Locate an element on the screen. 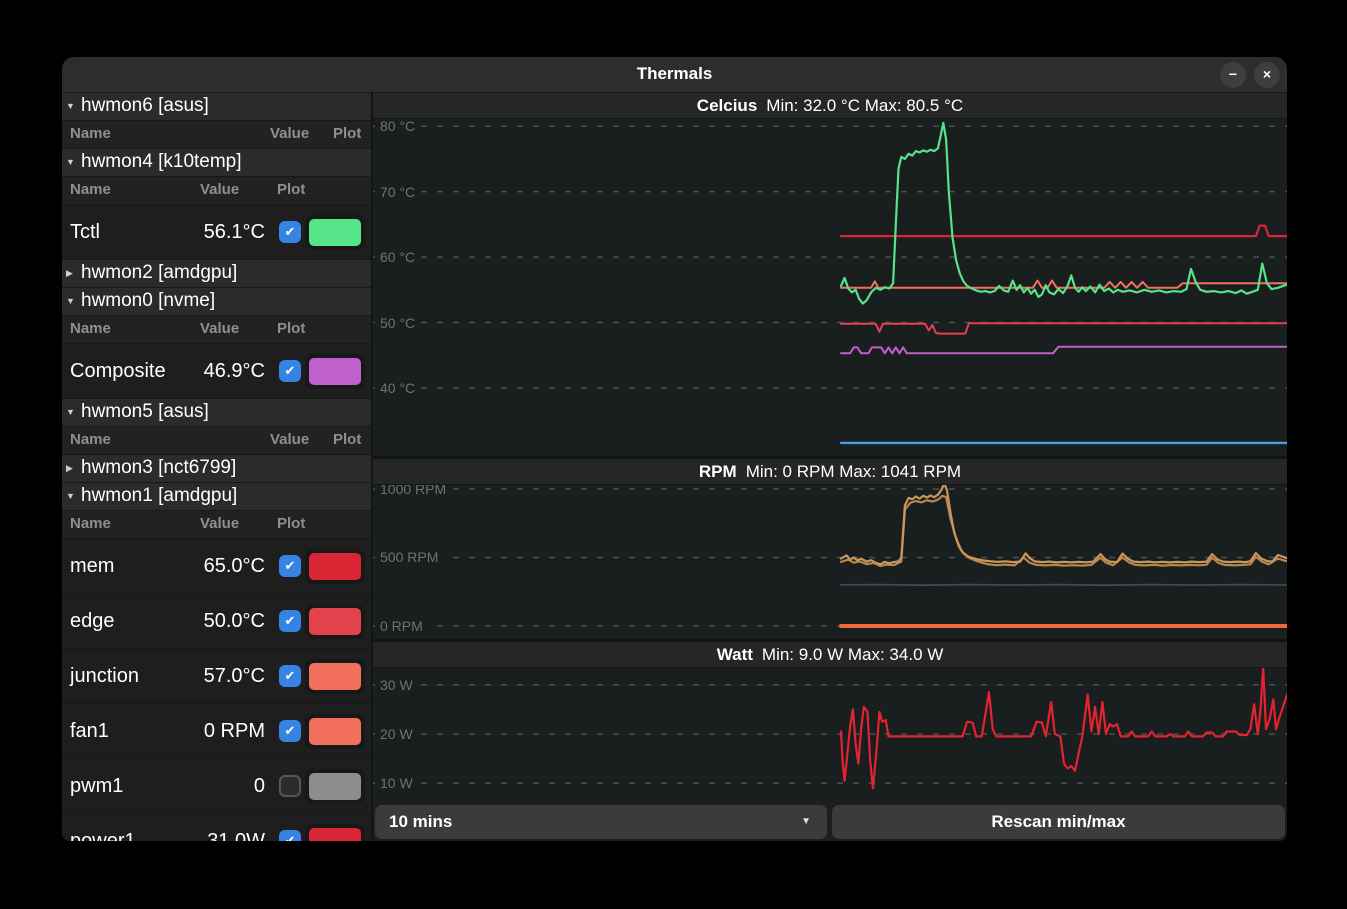 Image resolution: width=1347 pixels, height=909 pixels. sidebar-group: ▼ hwmon6 [asus] is located at coordinates (216, 107).